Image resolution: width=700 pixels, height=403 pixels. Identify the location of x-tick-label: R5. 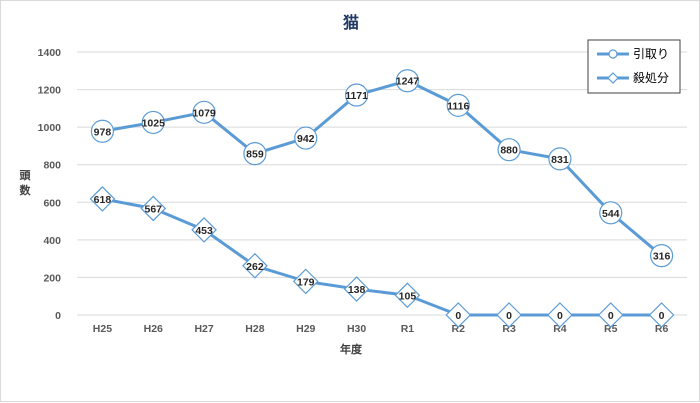
(611, 329).